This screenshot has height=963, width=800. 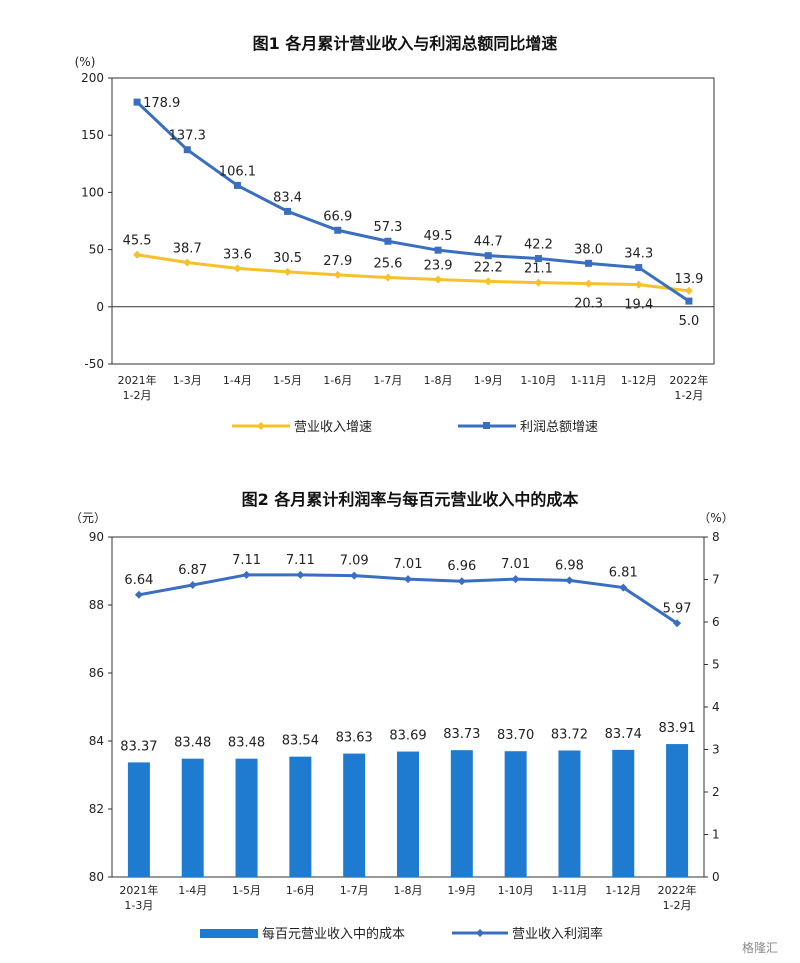 I want to click on figure-2-left-axis: 90 88 86 84 82 80, so click(x=100, y=707).